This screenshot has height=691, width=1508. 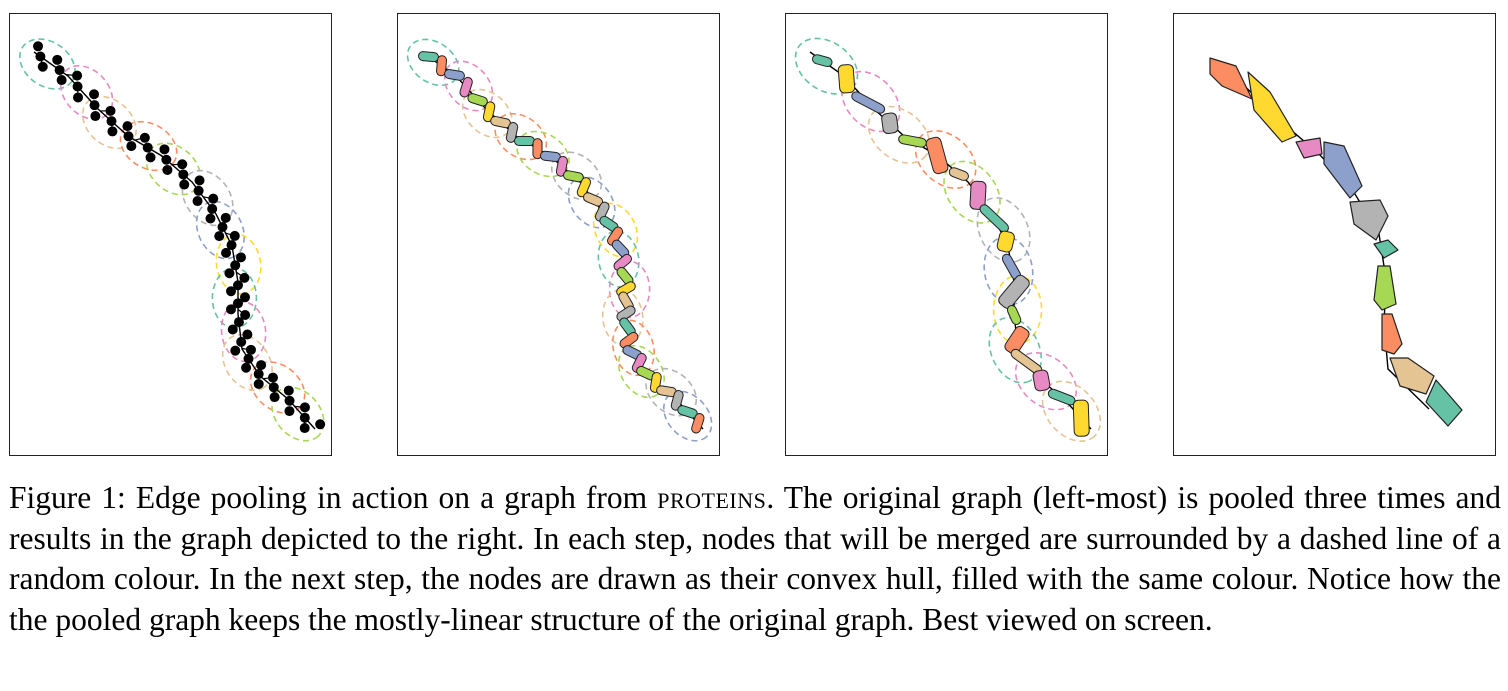 I want to click on pooled-once-merge-group, so click(x=433, y=62).